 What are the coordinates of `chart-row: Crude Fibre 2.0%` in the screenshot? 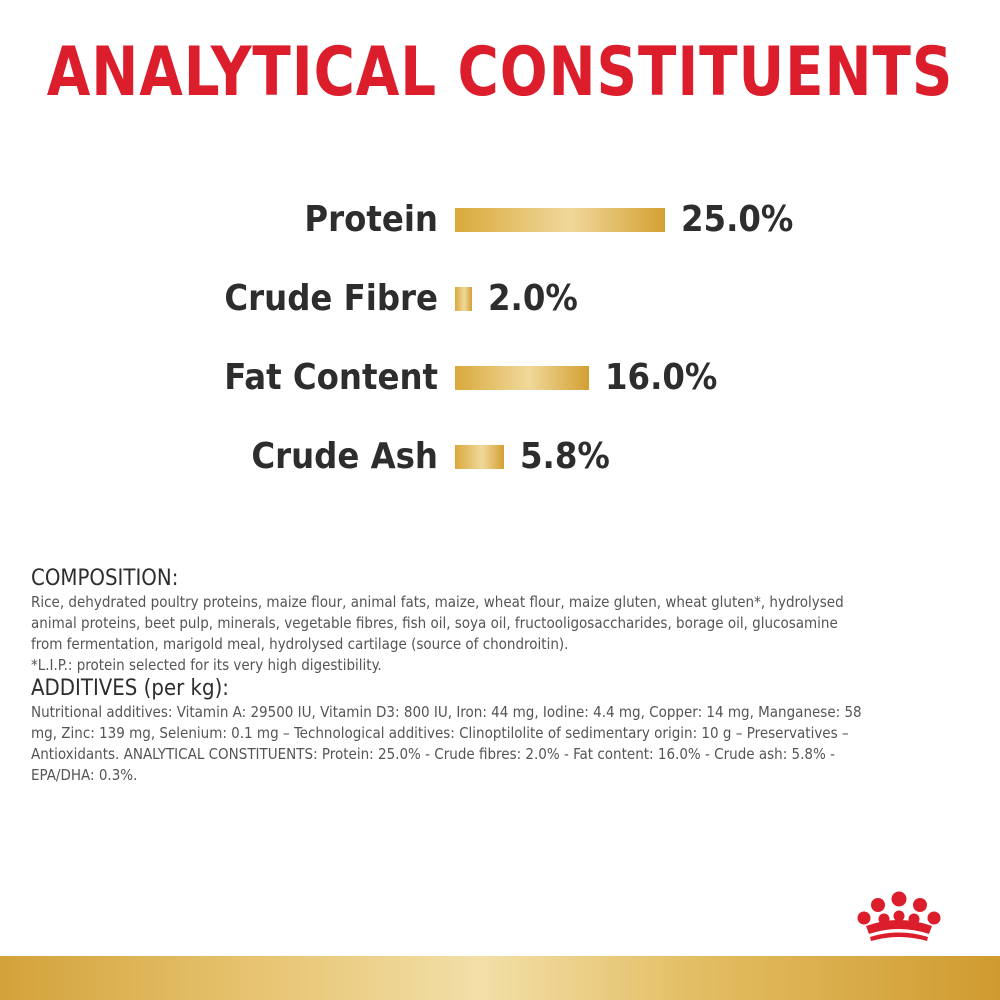 It's located at (500, 299).